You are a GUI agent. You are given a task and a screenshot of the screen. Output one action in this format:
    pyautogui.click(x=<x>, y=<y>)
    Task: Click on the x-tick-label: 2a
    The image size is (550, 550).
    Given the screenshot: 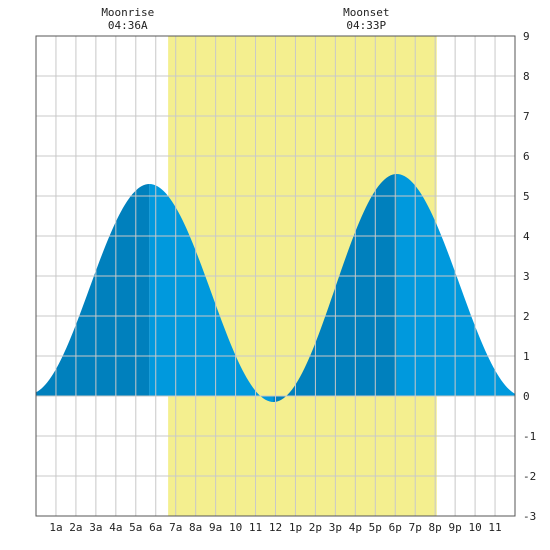 What is the action you would take?
    pyautogui.click(x=75, y=527)
    